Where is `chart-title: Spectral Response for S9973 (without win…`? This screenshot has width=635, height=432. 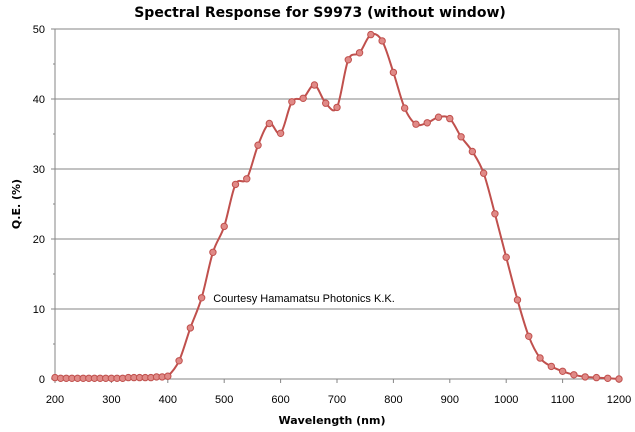 chart-title: Spectral Response for S9973 (without win… is located at coordinates (320, 13).